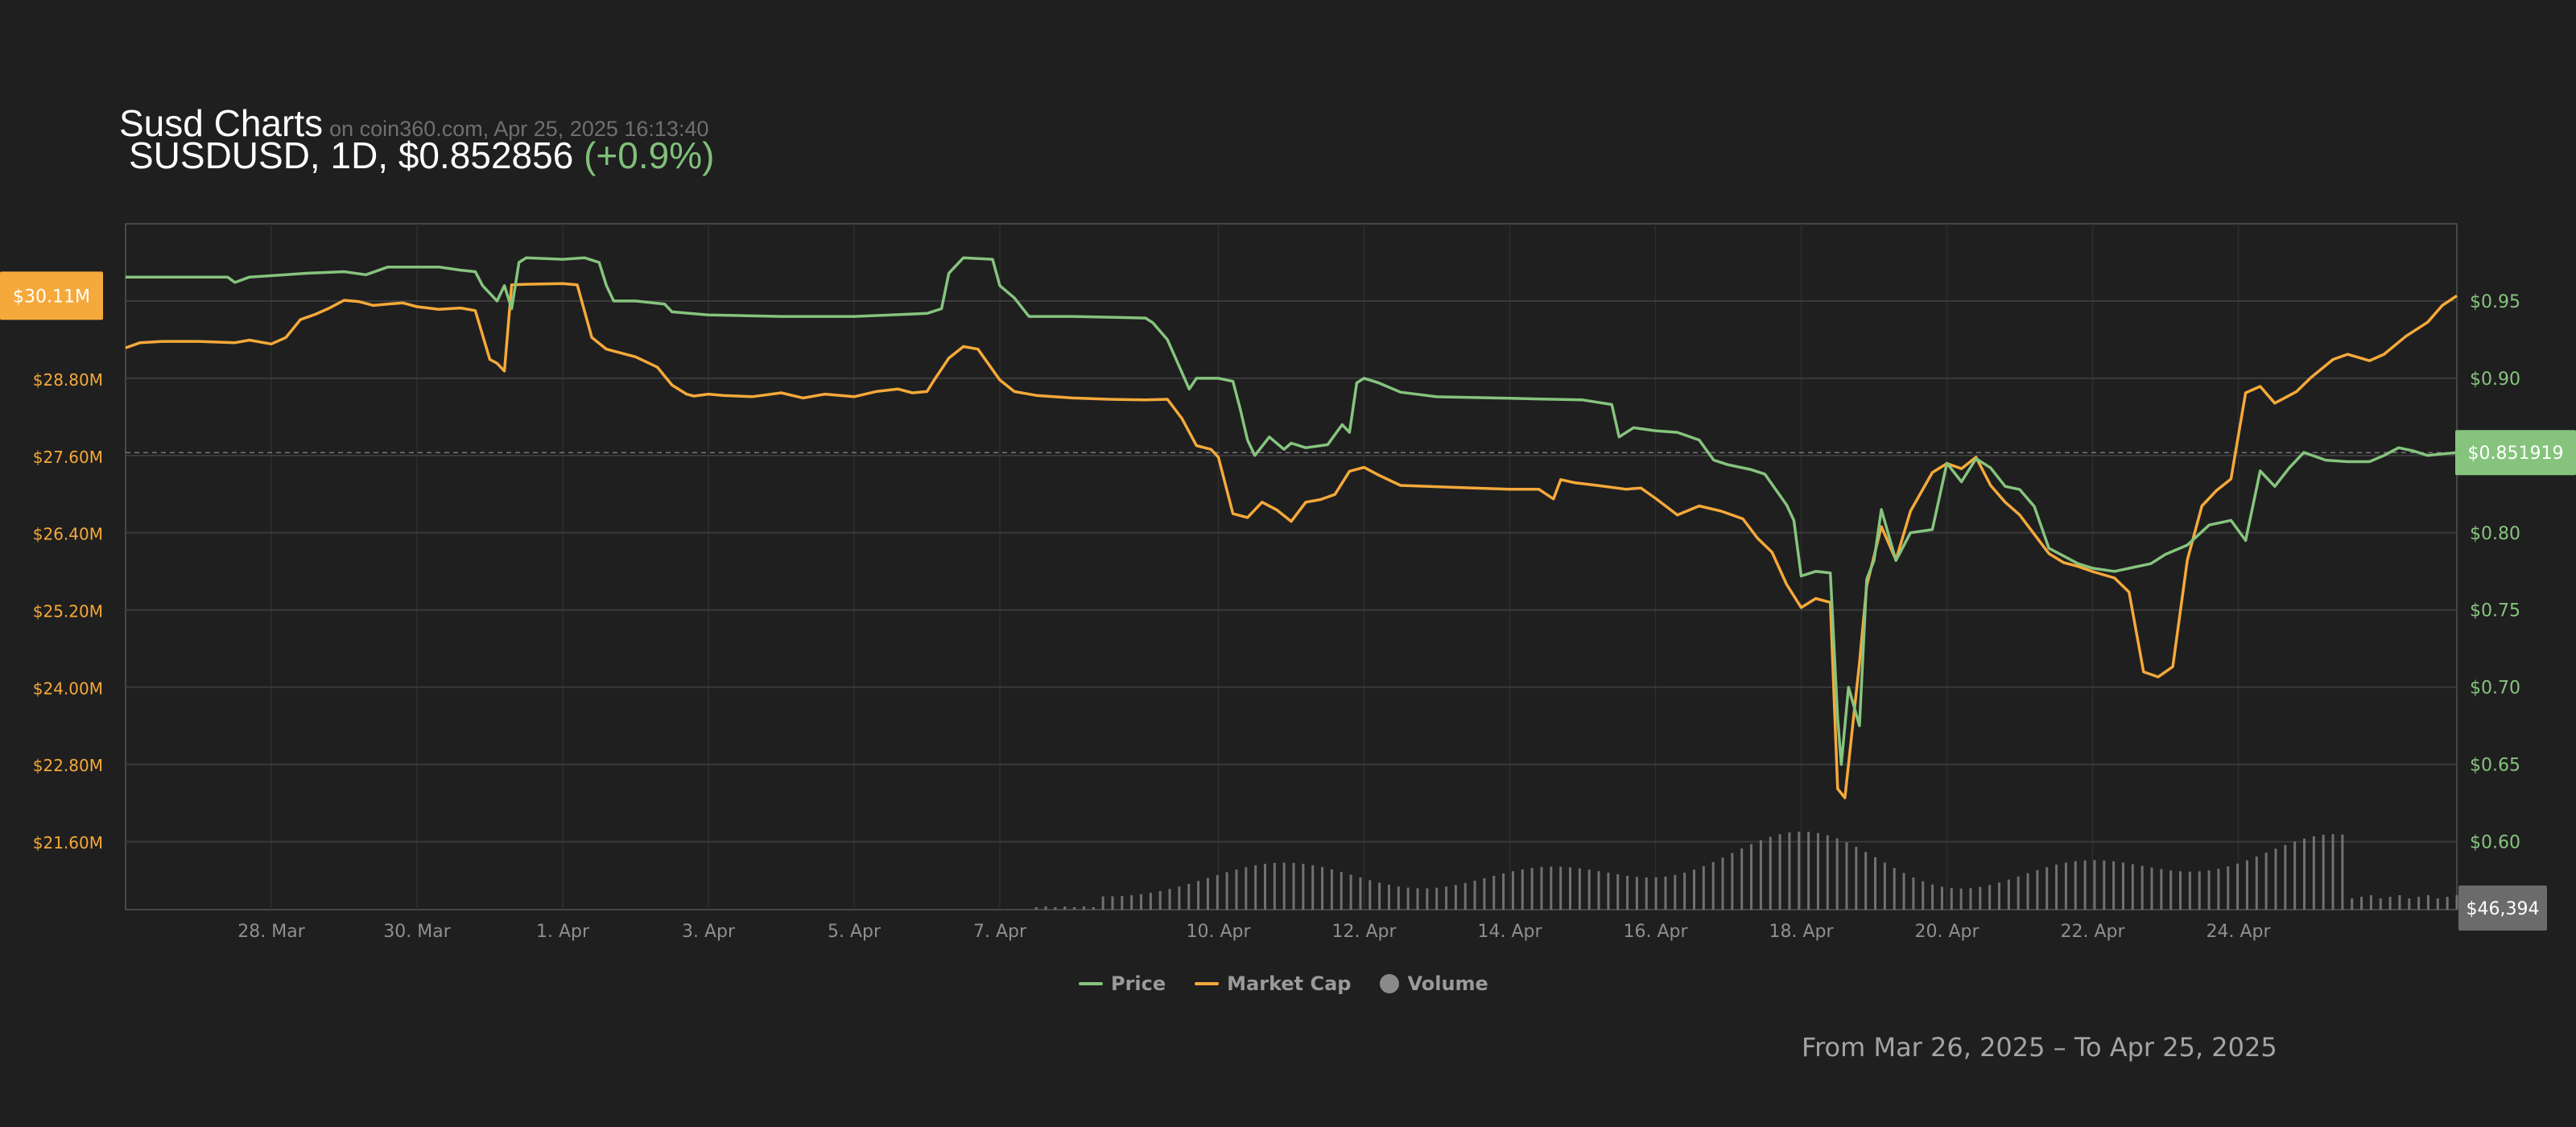 This screenshot has width=2576, height=1127. Describe the element at coordinates (68, 457) in the screenshot. I see `y-left-tick-label: $27.60M` at that location.